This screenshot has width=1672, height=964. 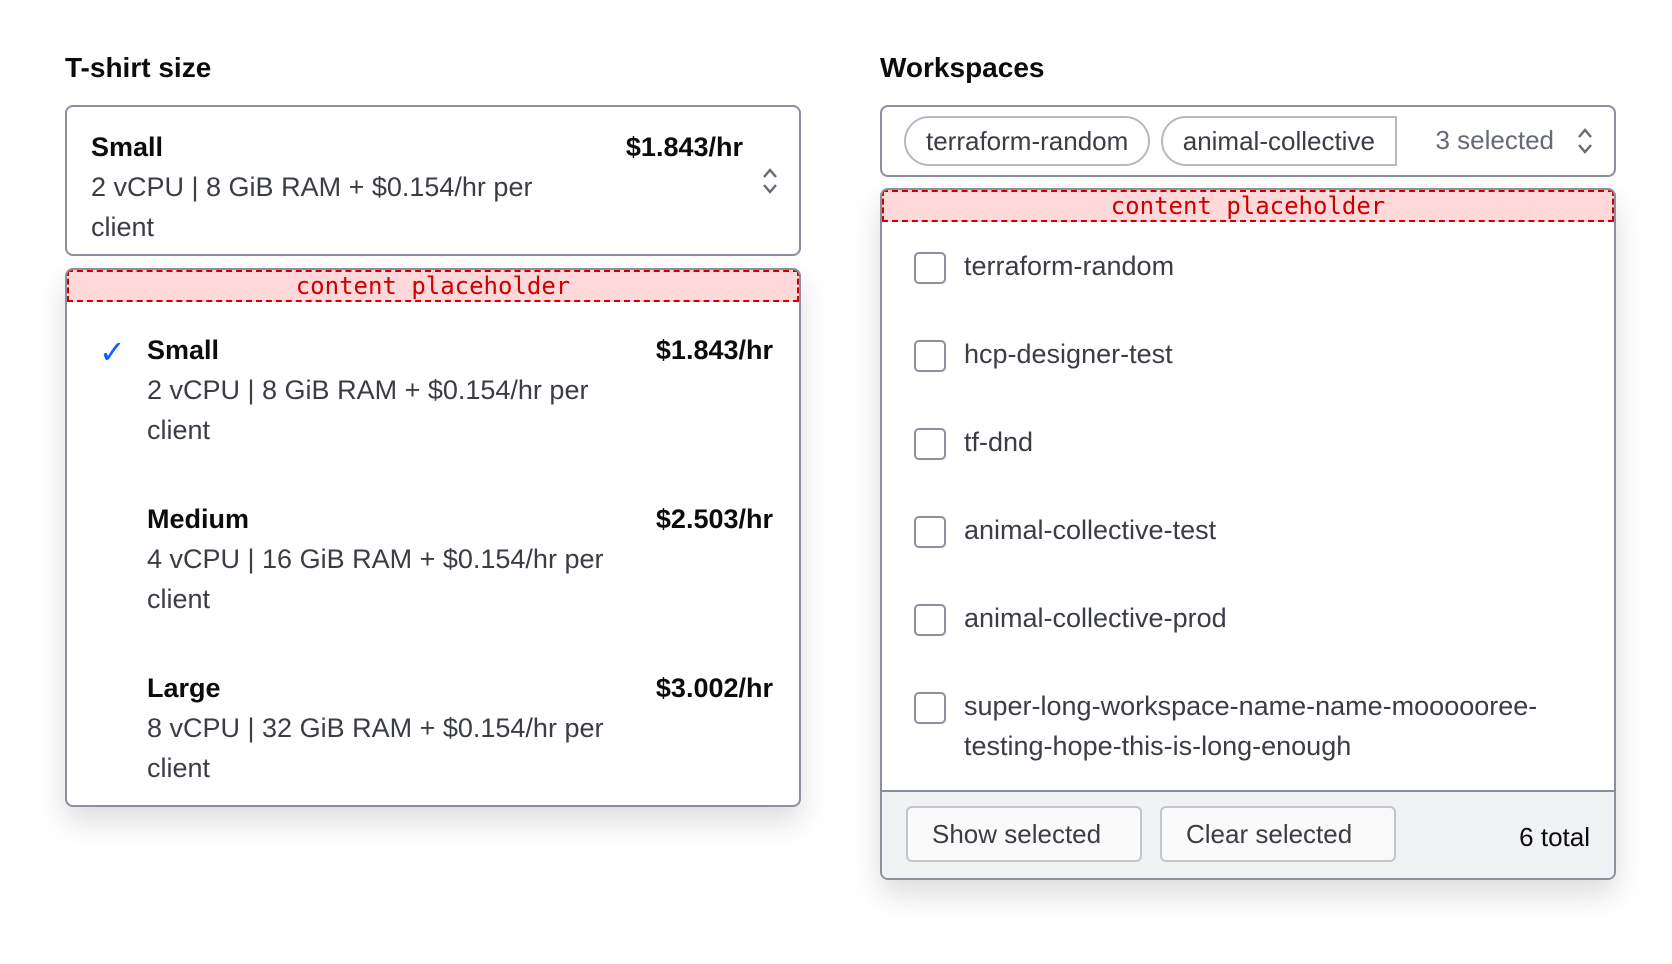 What do you see at coordinates (138, 67) in the screenshot?
I see `tshirt-size-label: T-shirt size` at bounding box center [138, 67].